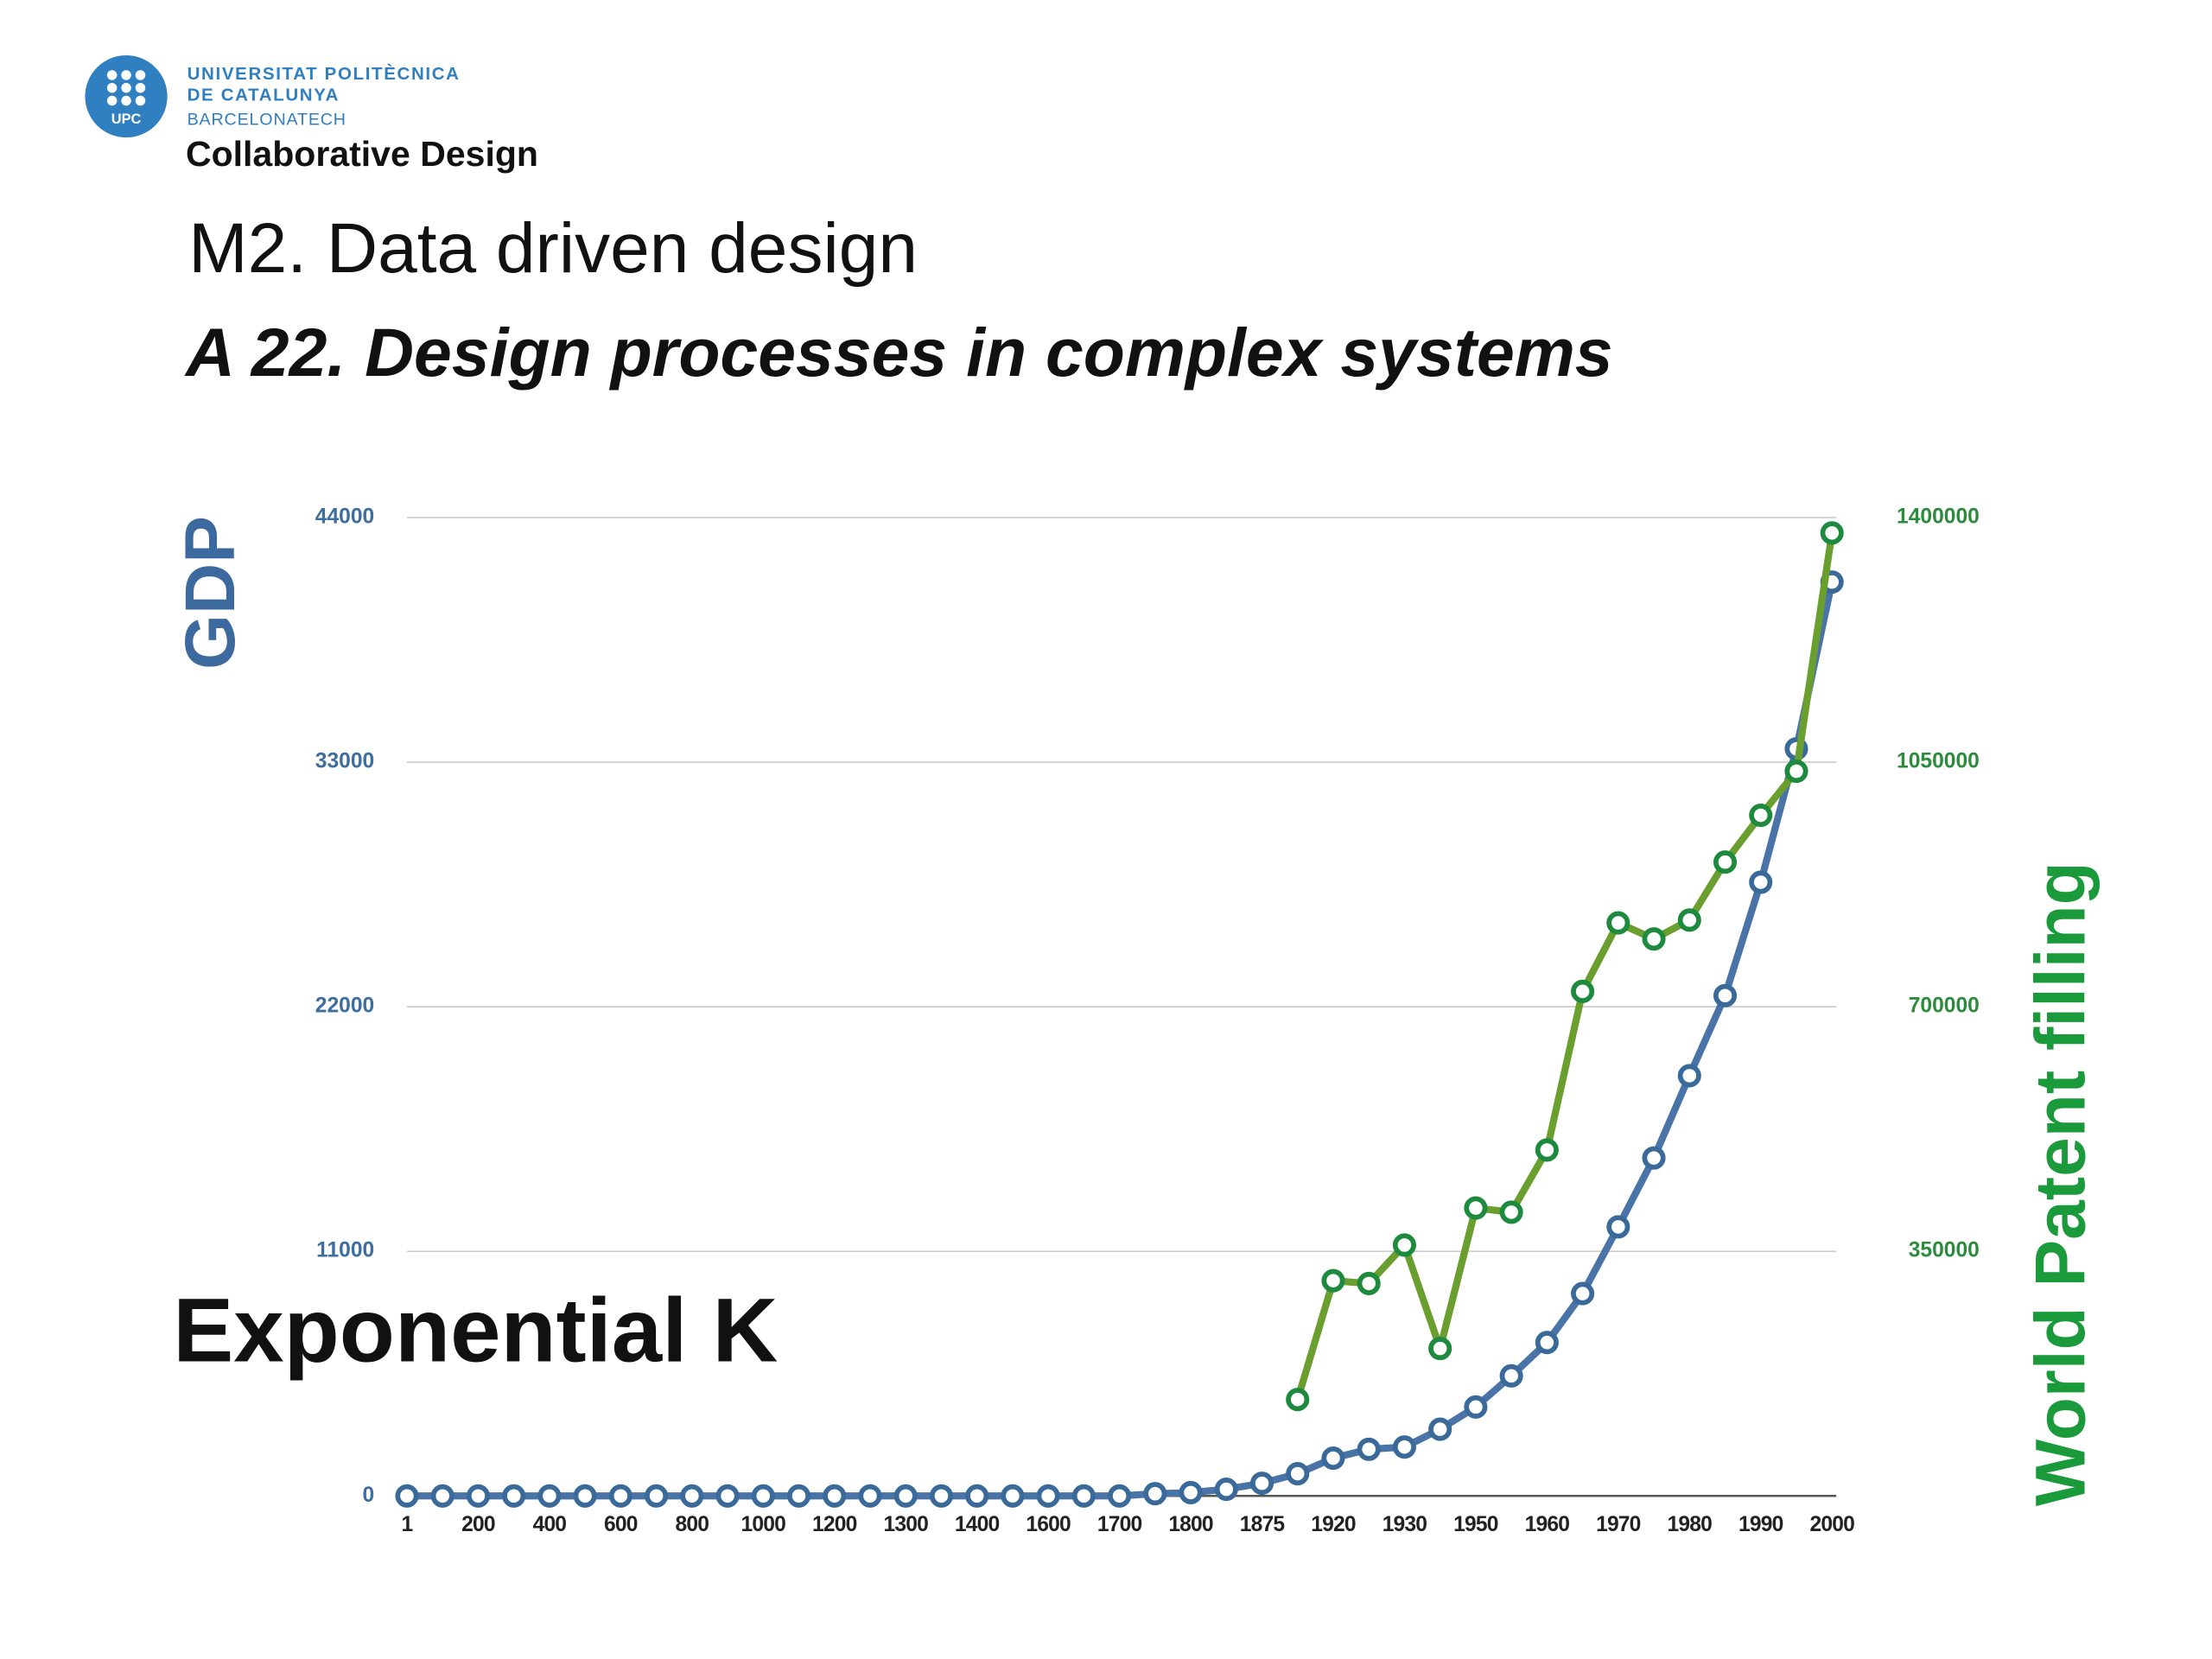 The height and width of the screenshot is (1659, 2212). I want to click on series-line, so click(1565, 967).